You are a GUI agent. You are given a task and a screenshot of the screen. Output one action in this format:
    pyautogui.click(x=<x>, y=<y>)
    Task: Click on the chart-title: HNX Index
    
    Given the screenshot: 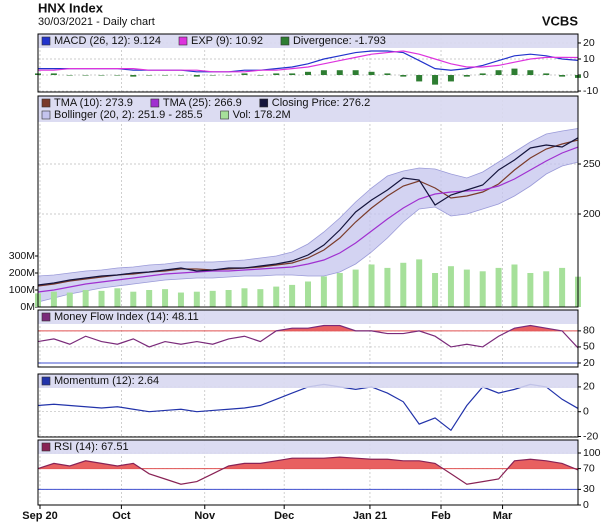 What is the action you would take?
    pyautogui.click(x=71, y=7)
    